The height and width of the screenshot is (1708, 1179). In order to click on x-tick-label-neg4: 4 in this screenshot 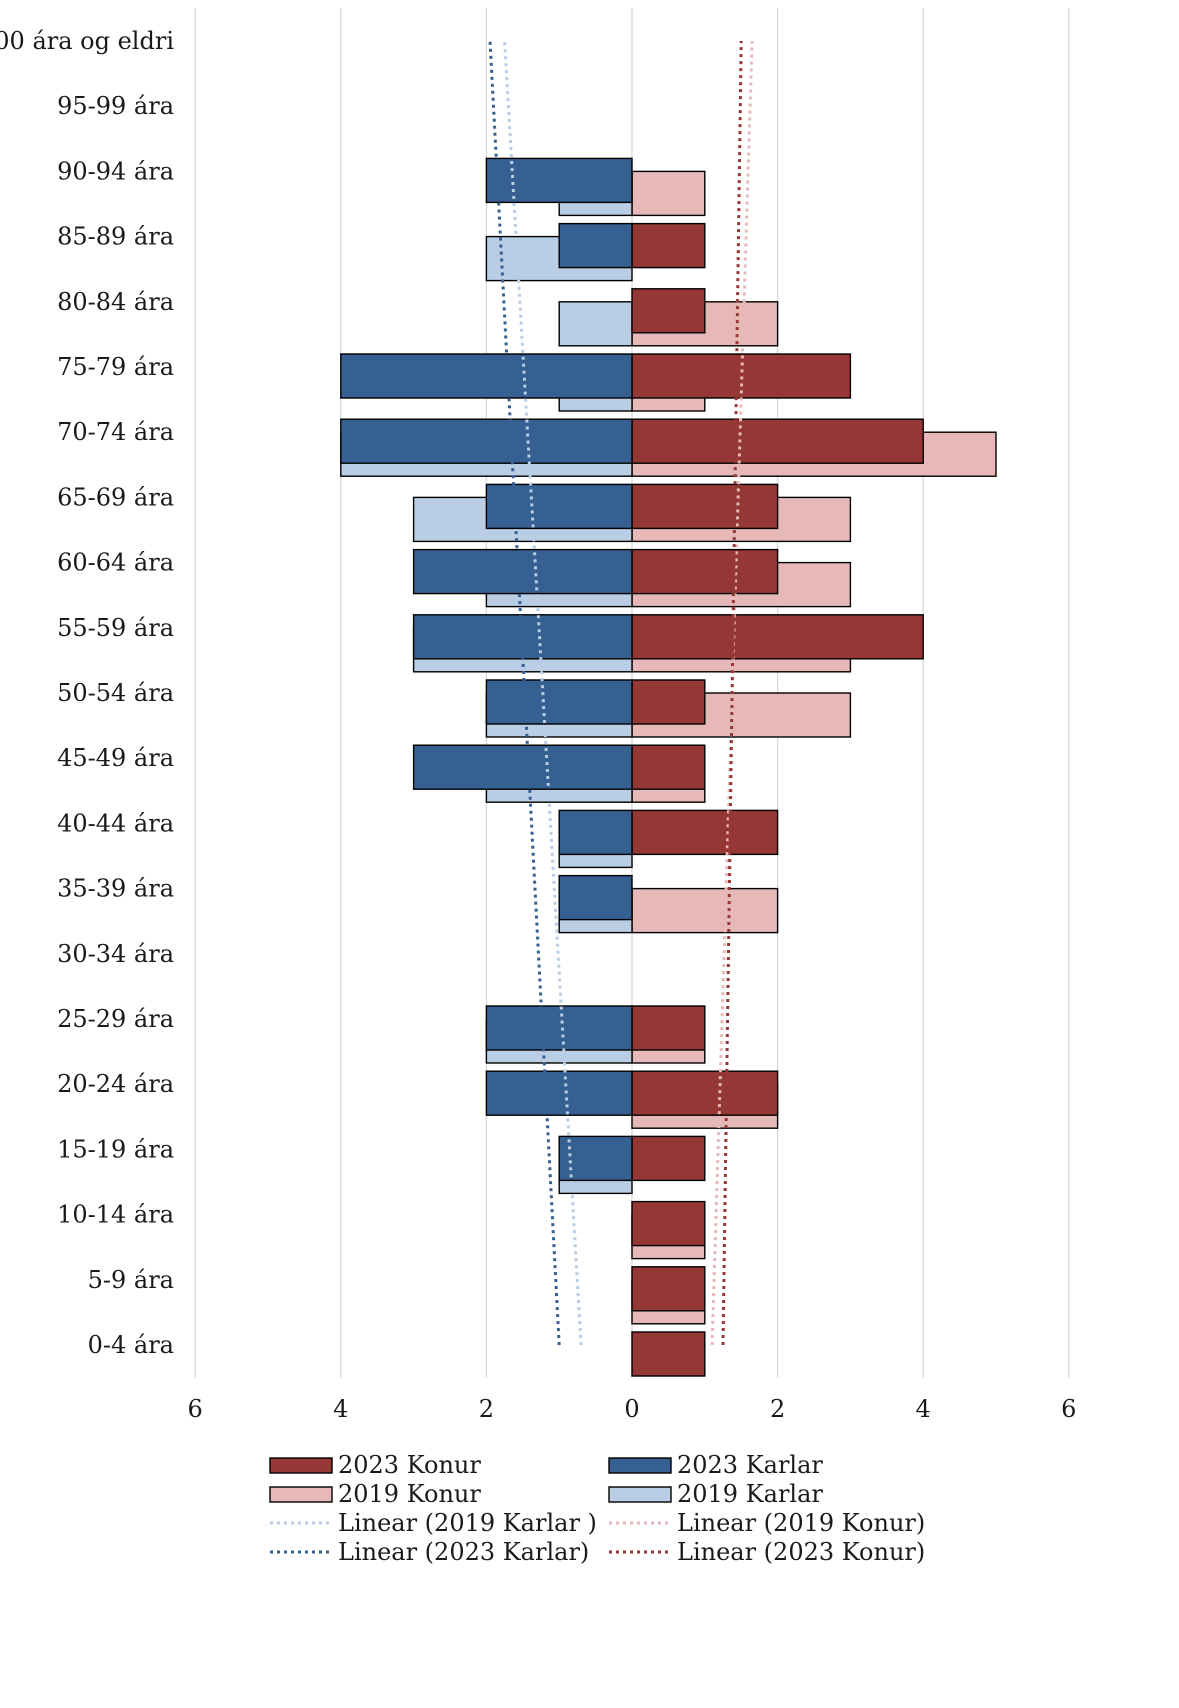, I will do `click(340, 1409)`.